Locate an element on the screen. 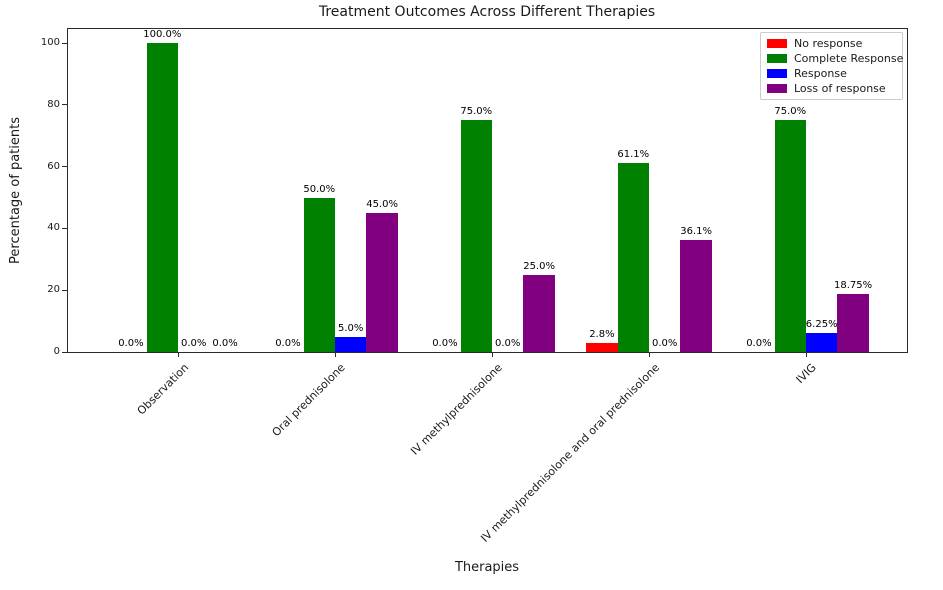 This screenshot has width=943, height=590. bar-value-label: 25.0% is located at coordinates (539, 266).